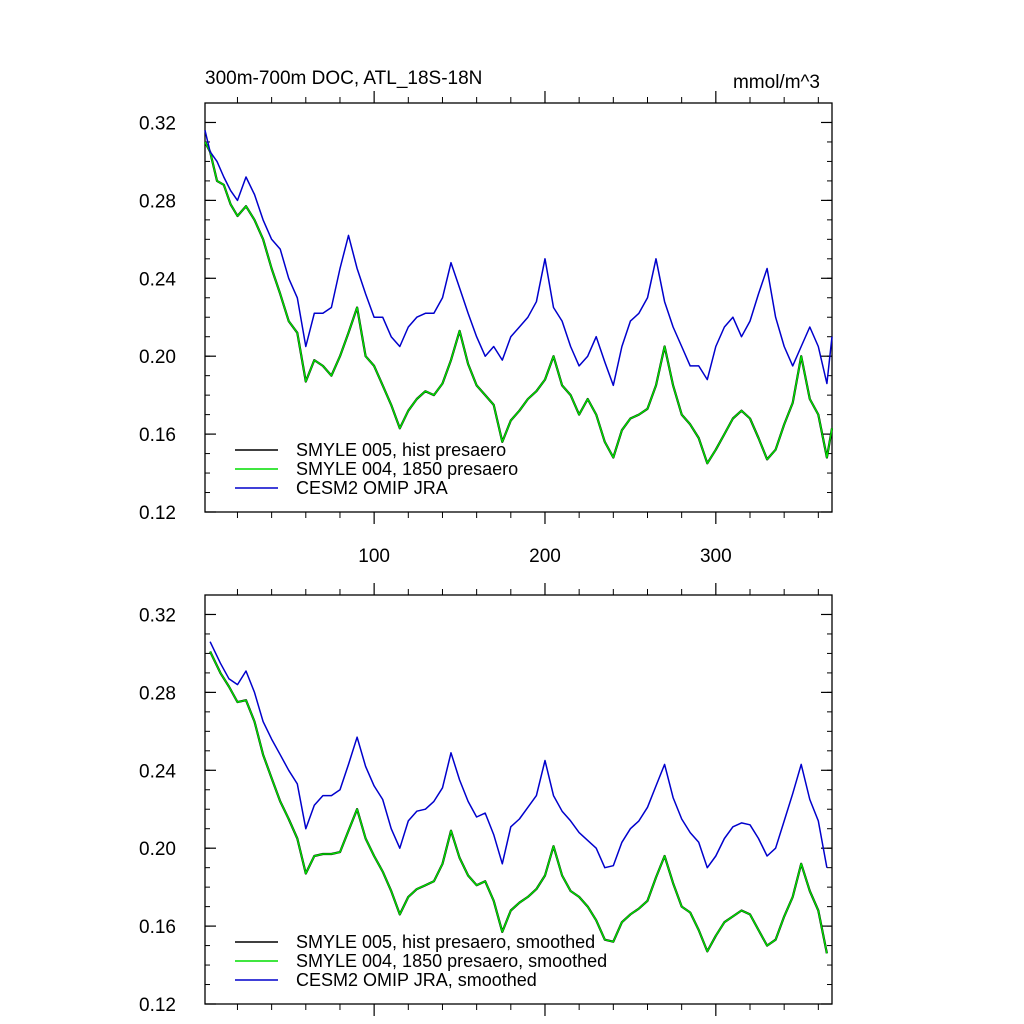  I want to click on x-tick-label: 100, so click(374, 556).